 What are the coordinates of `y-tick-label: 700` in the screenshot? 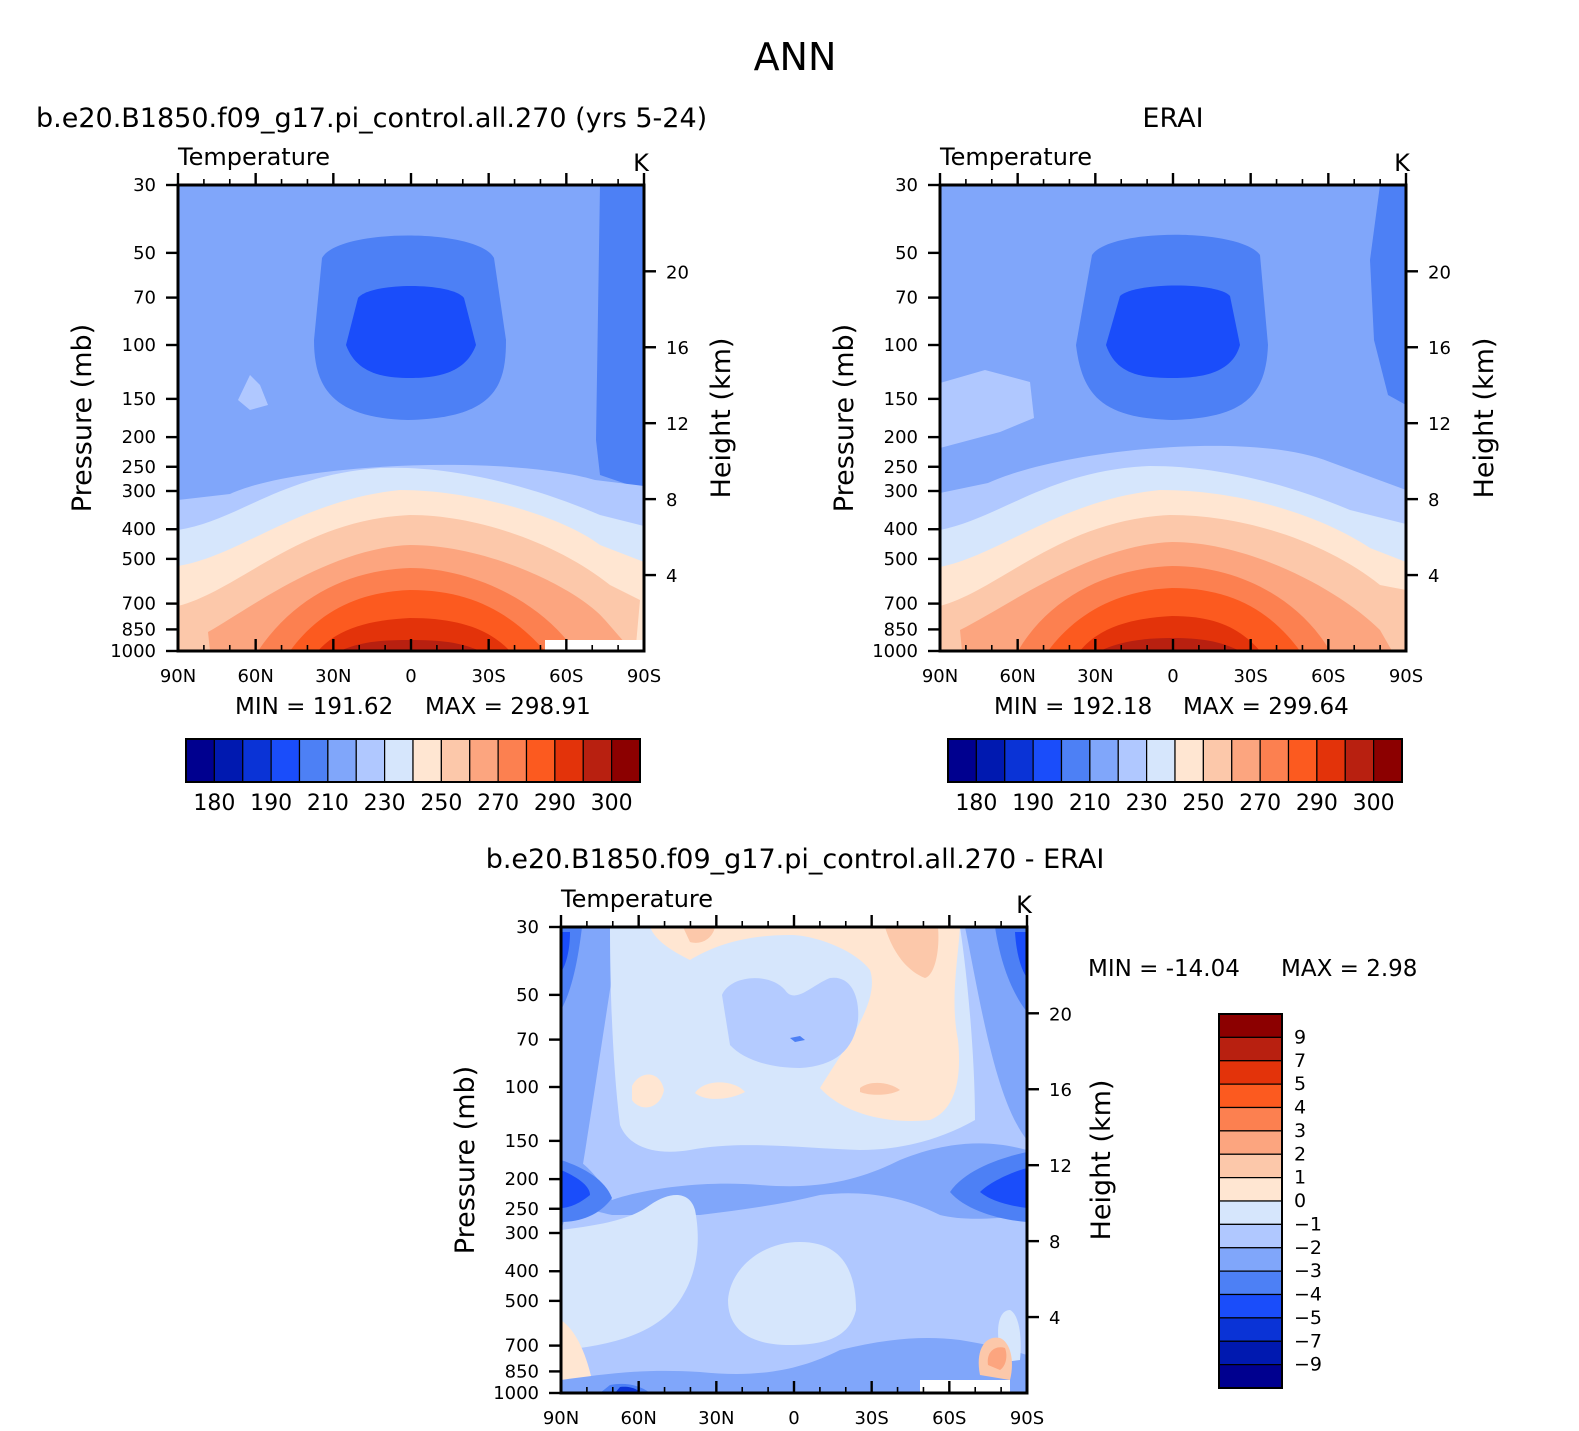 It's located at (522, 1346).